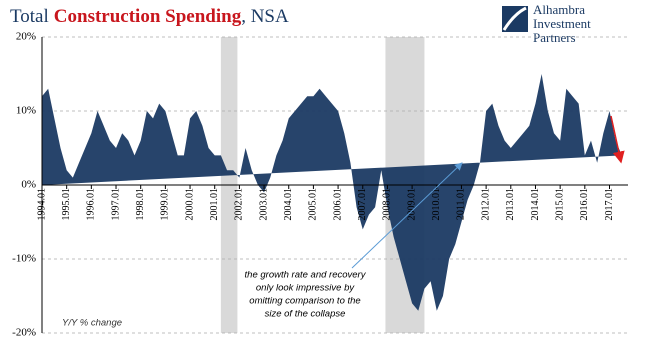  What do you see at coordinates (436, 204) in the screenshot?
I see `x-tick-label: 2010.01` at bounding box center [436, 204].